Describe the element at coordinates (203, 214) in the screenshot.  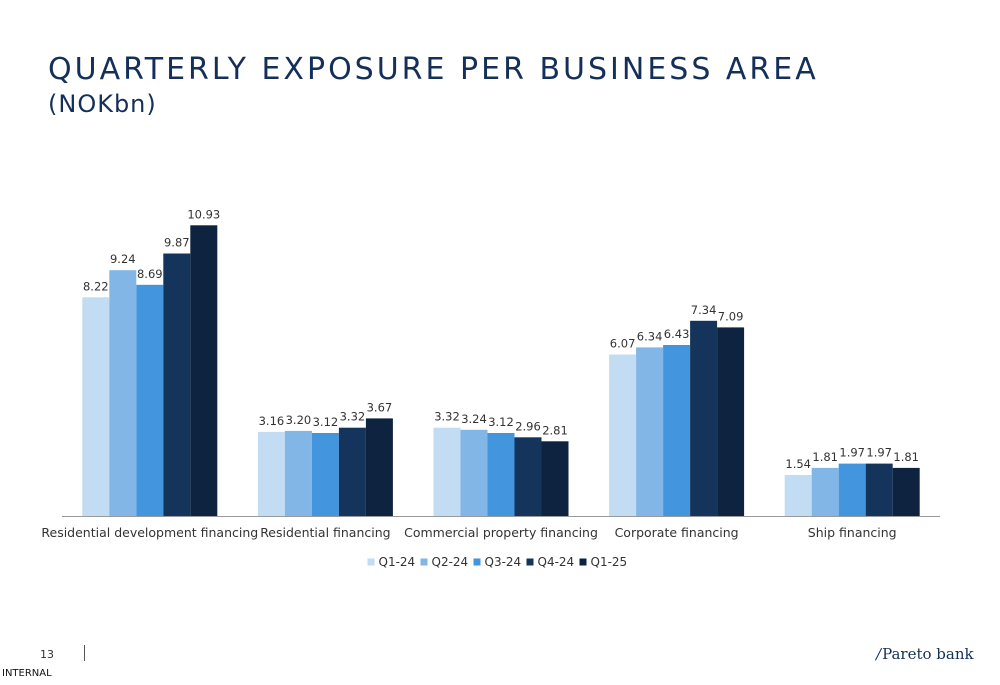
I see `data-label: 10.93` at that location.